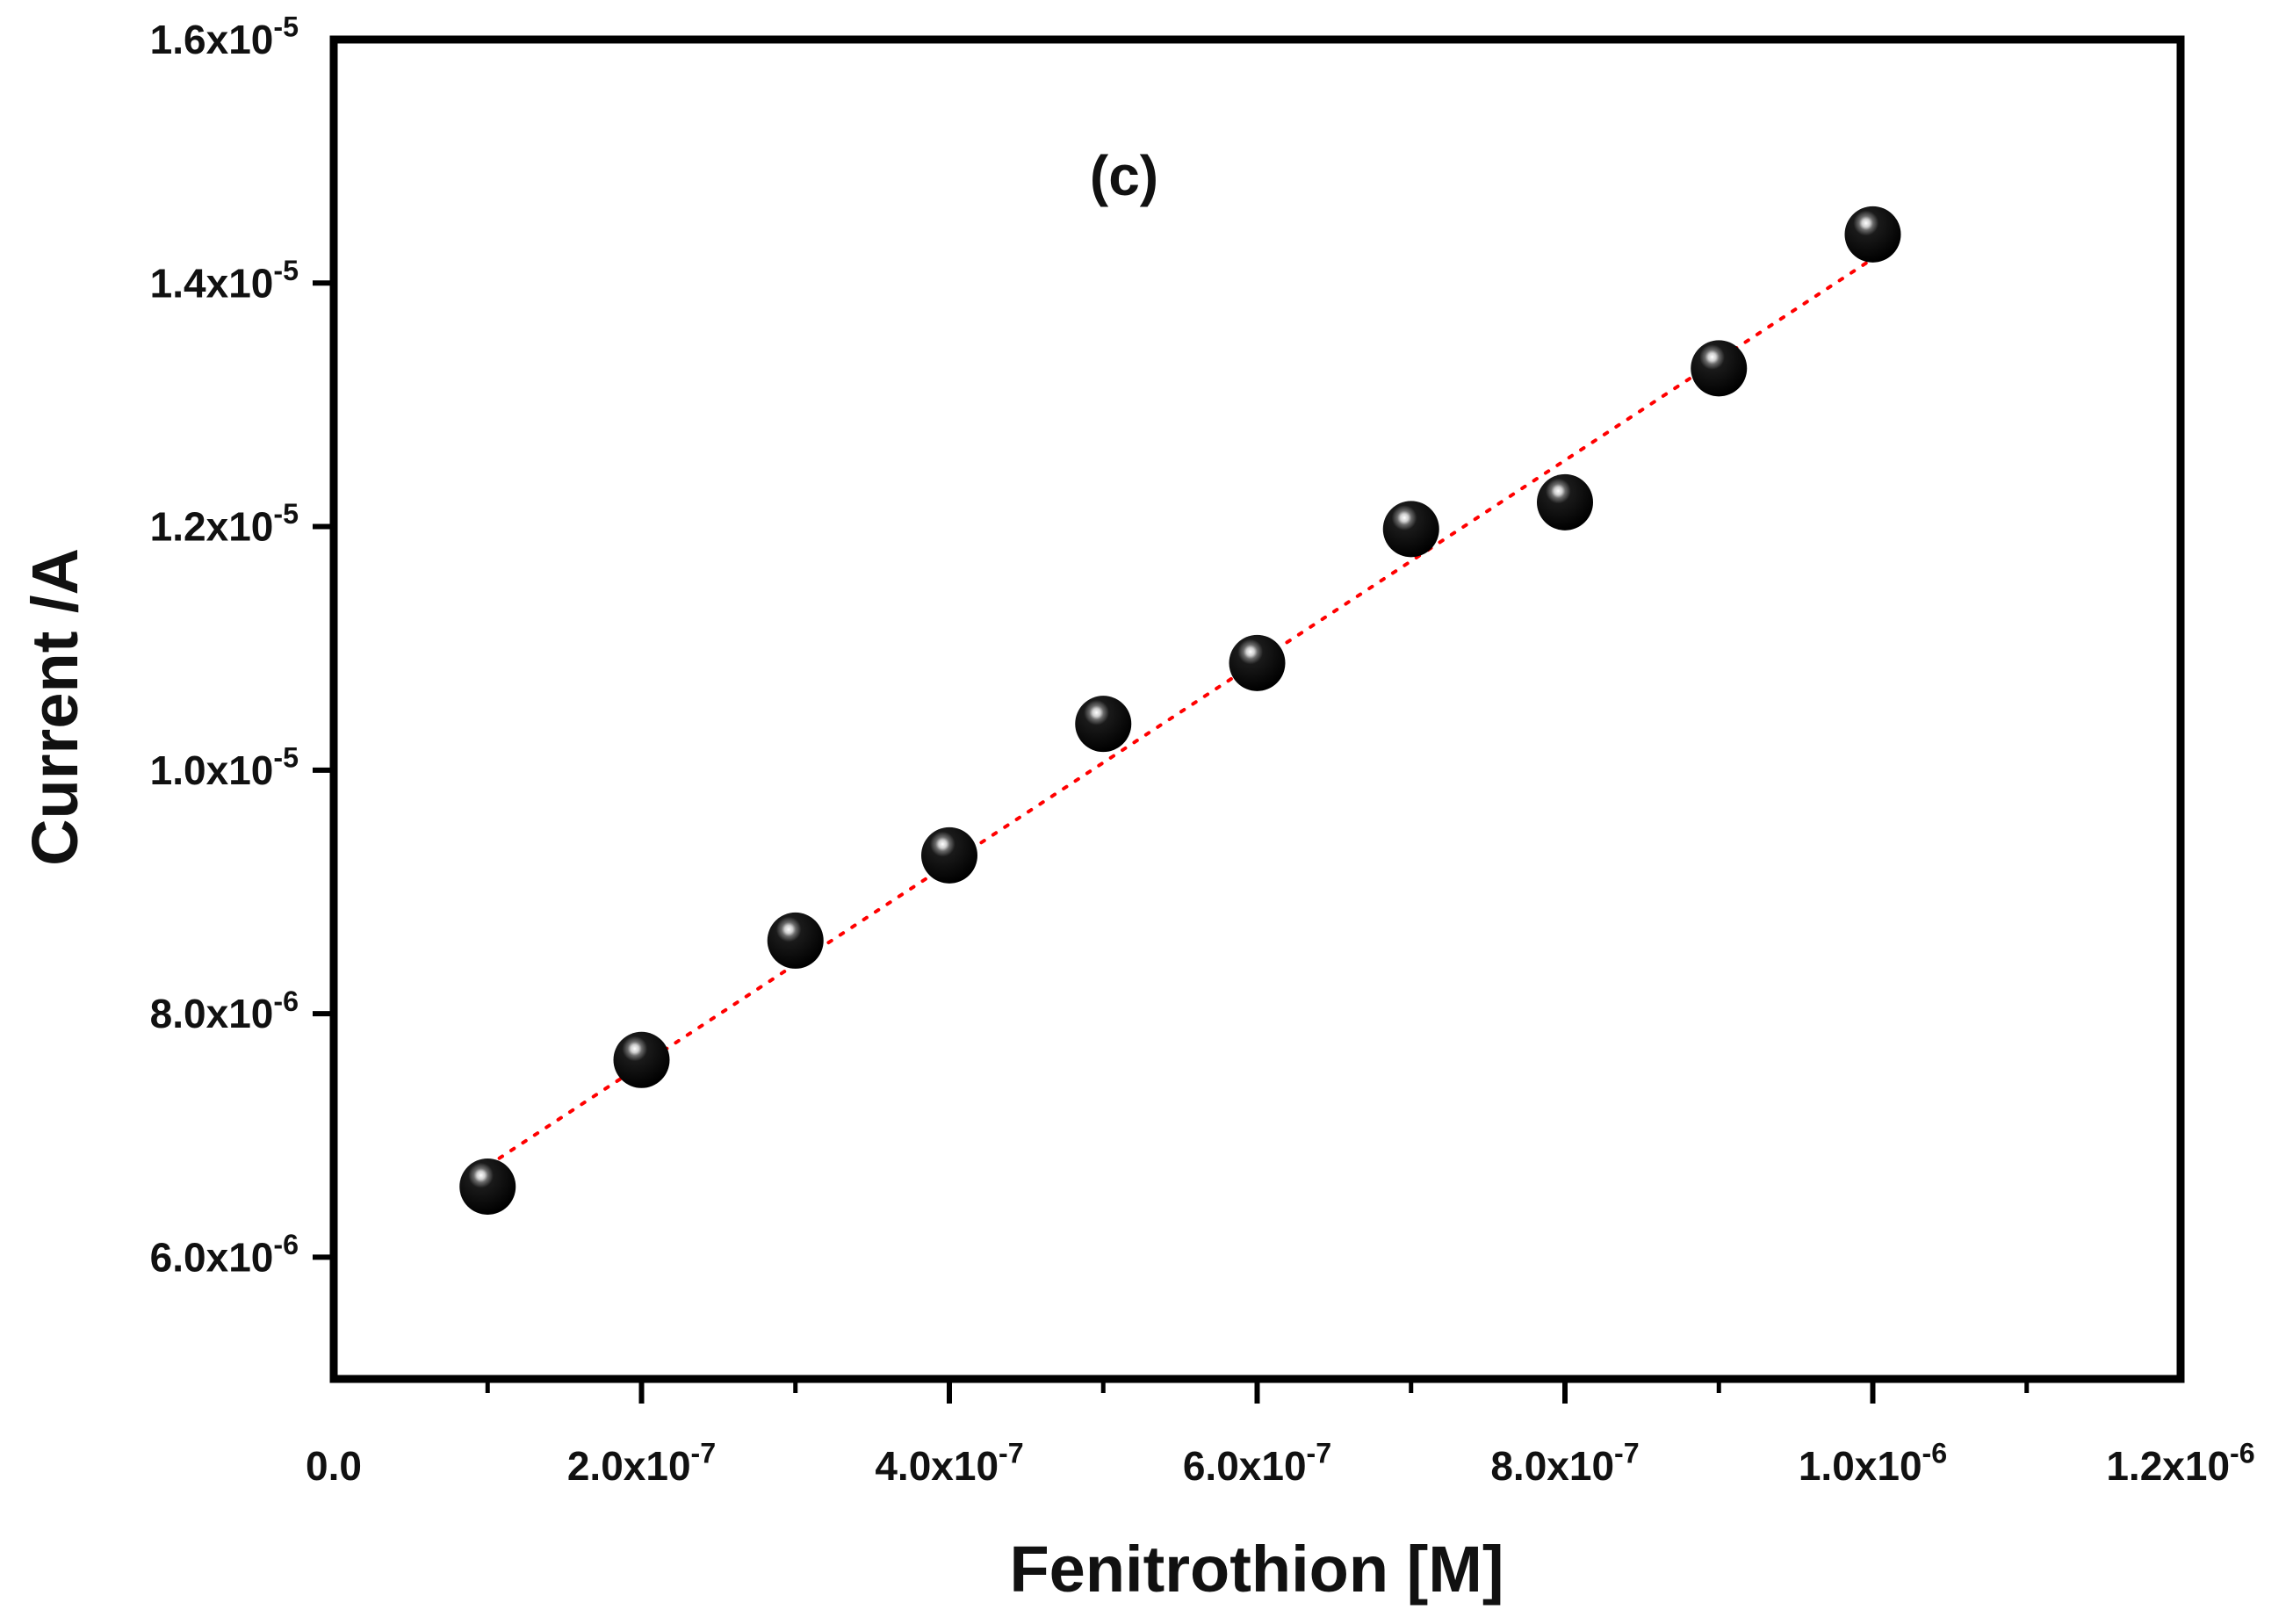 The image size is (2293, 1624). I want to click on y-tick-label: 1.0x10⁻⁵, so click(224, 767).